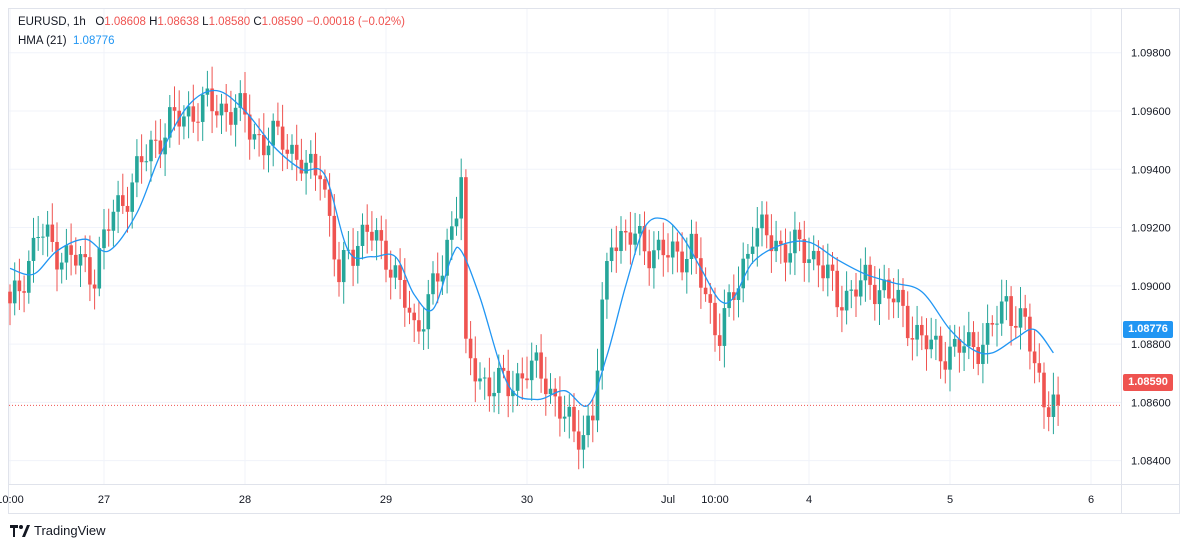 This screenshot has width=1189, height=549. I want to click on high-label: H, so click(153, 22).